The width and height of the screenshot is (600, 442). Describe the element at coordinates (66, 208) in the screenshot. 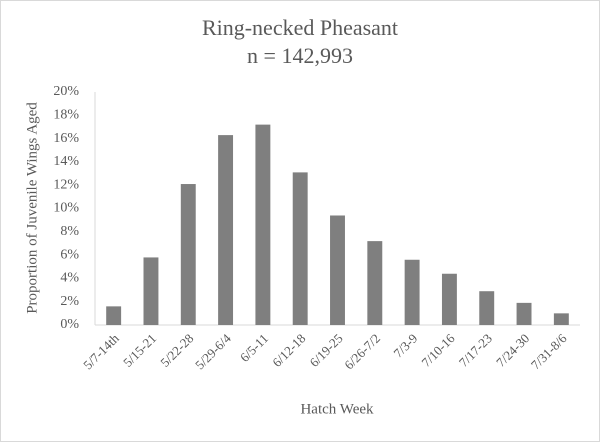

I see `y-tick-label: 10%` at that location.